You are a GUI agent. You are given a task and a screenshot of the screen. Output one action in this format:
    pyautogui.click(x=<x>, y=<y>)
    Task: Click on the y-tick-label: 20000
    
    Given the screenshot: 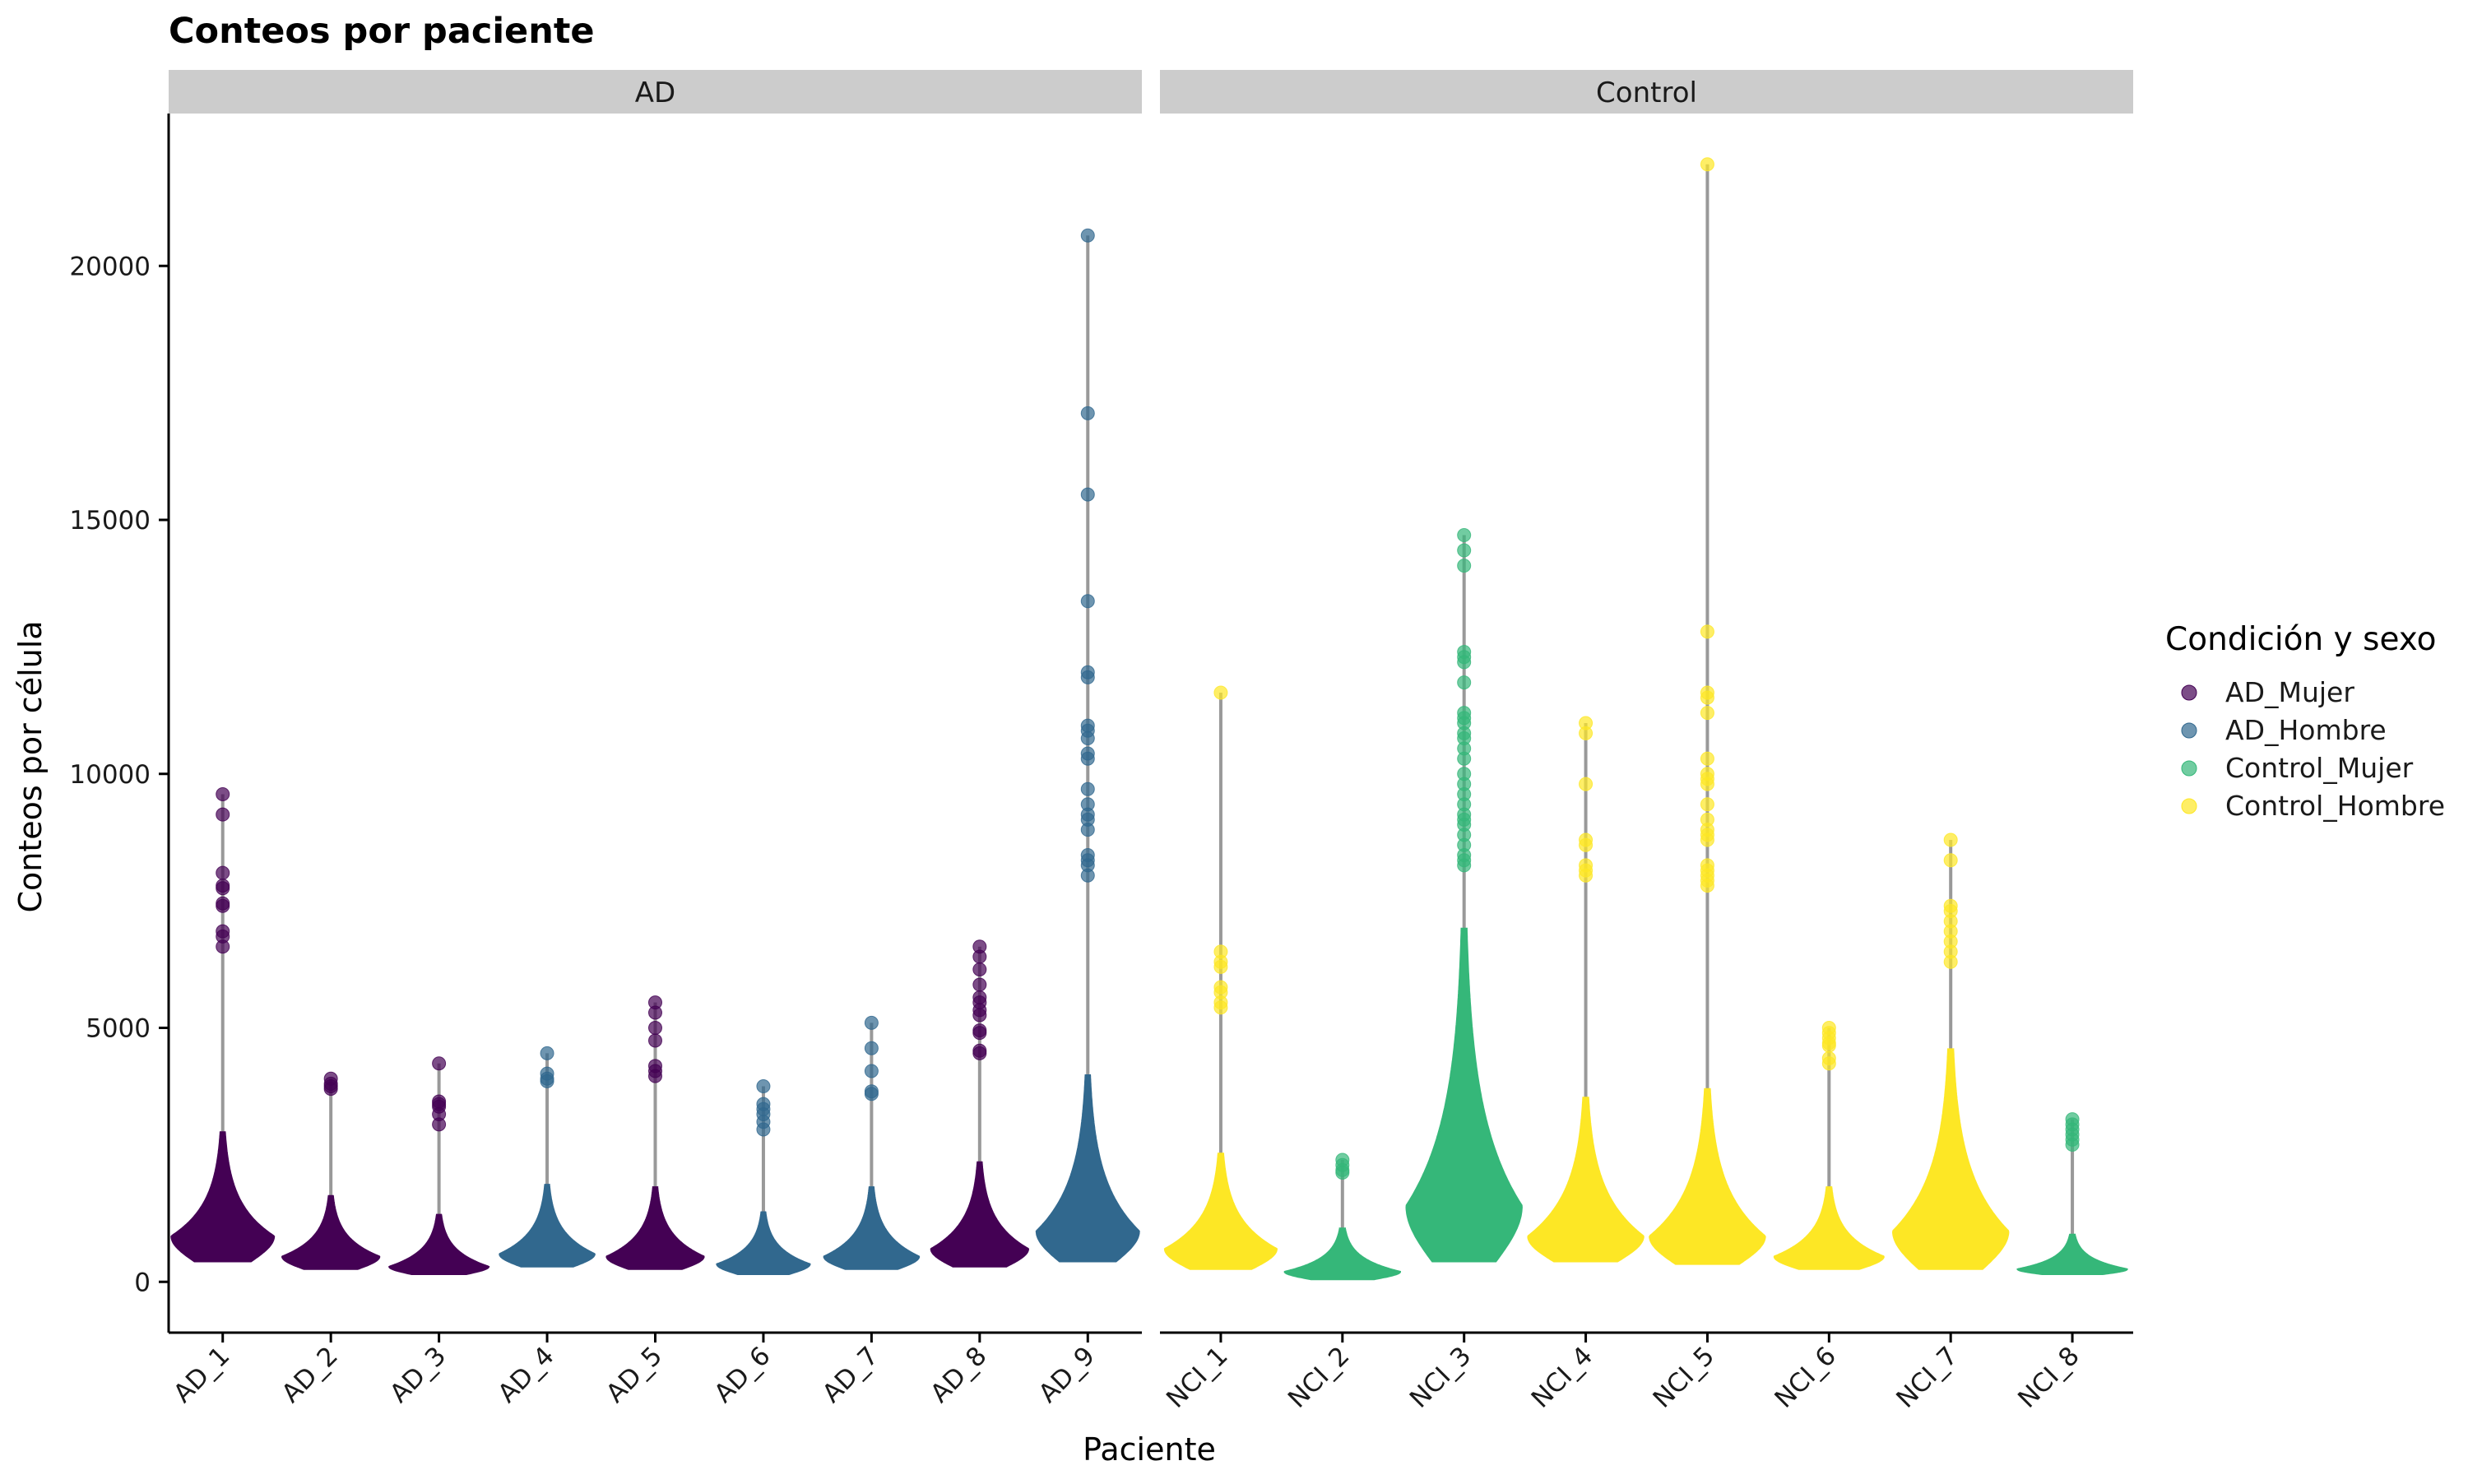 What is the action you would take?
    pyautogui.click(x=110, y=266)
    